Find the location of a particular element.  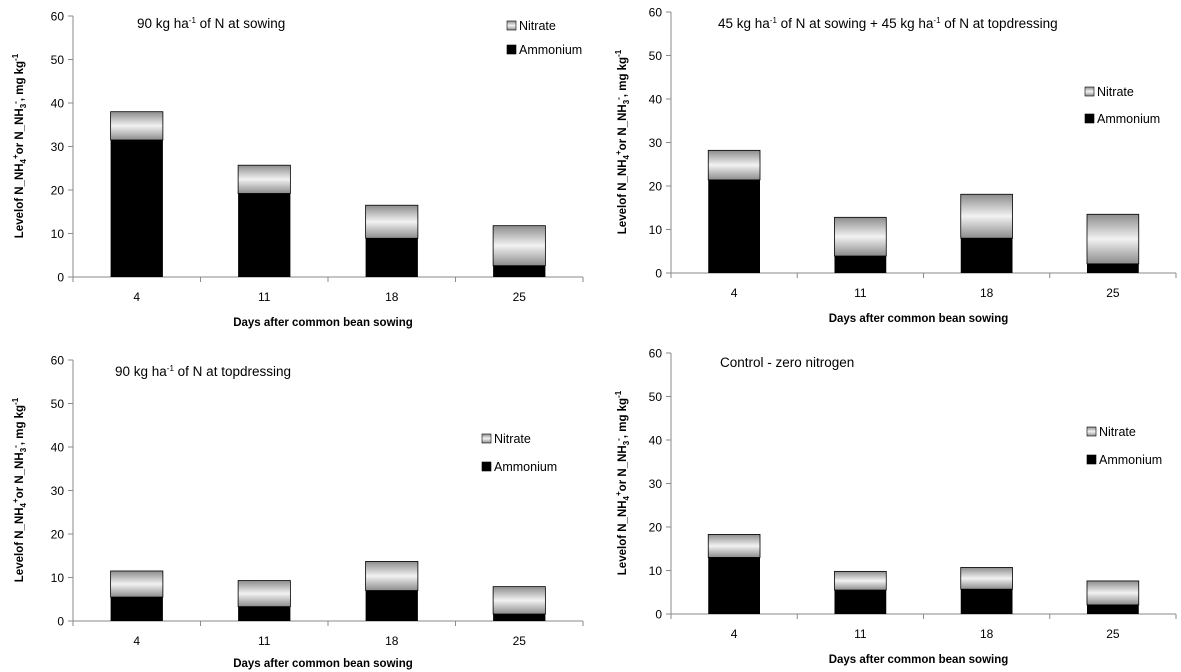

chart-title: Control - zero nitrogen is located at coordinates (787, 362).